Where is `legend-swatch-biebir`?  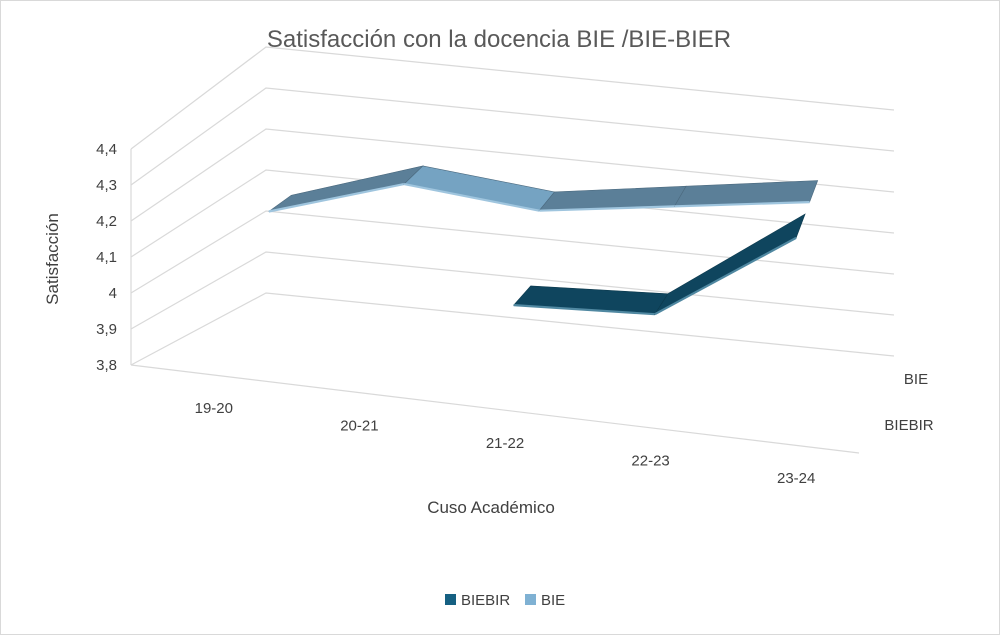 legend-swatch-biebir is located at coordinates (450, 599).